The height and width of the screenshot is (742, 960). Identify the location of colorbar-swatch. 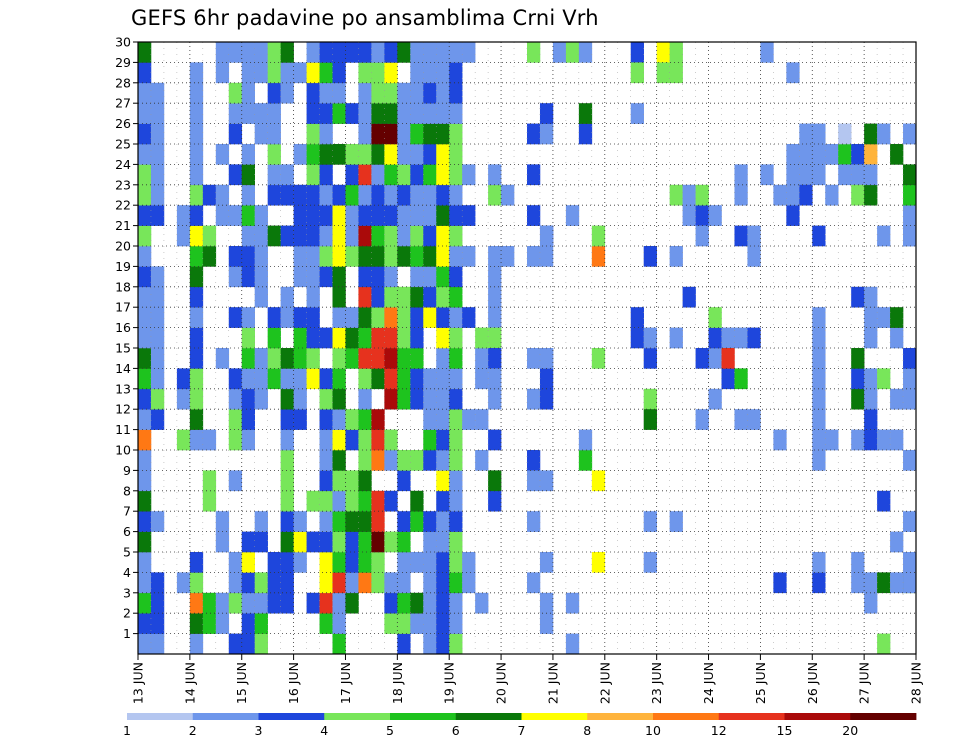
(883, 716).